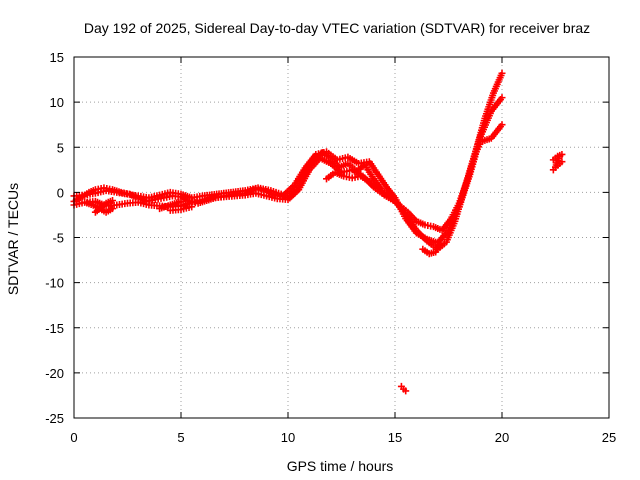 This screenshot has width=640, height=480. Describe the element at coordinates (340, 466) in the screenshot. I see `x-axis-label: GPS time / hours` at that location.